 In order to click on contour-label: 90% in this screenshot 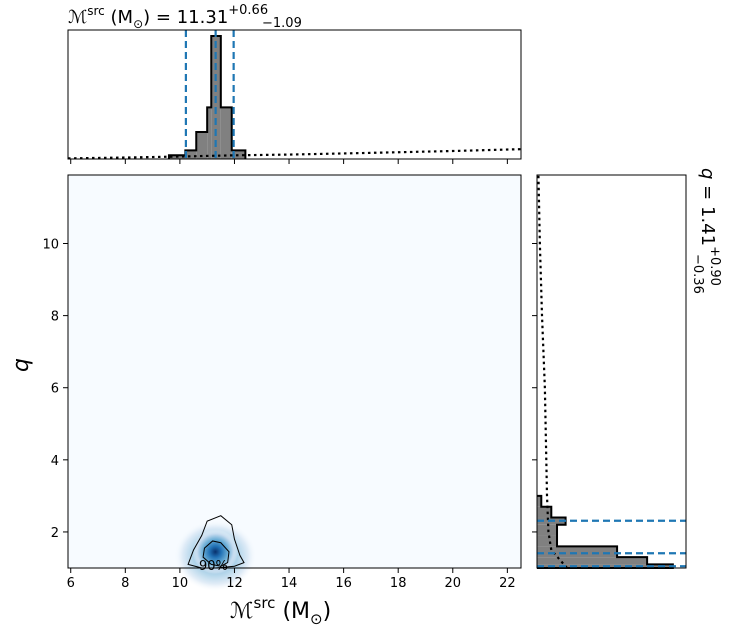, I will do `click(213, 566)`.